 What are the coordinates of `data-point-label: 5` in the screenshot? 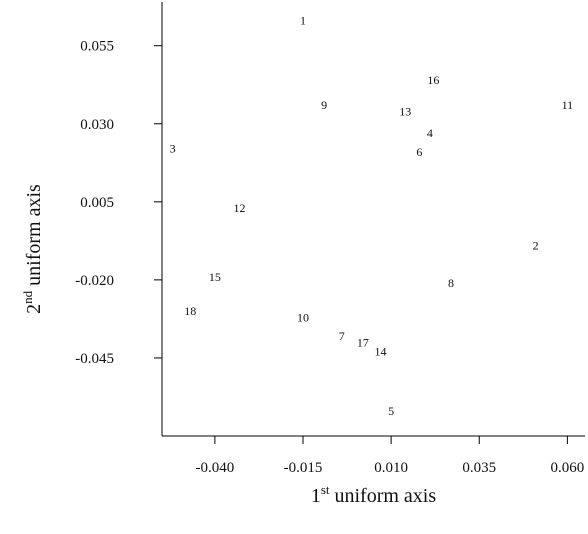 It's located at (391, 411).